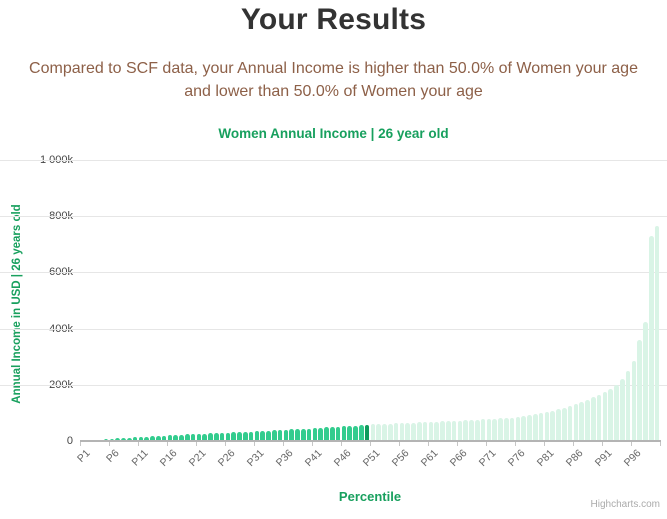 The width and height of the screenshot is (667, 519). Describe the element at coordinates (529, 428) in the screenshot. I see `percentile-bar-P78` at that location.